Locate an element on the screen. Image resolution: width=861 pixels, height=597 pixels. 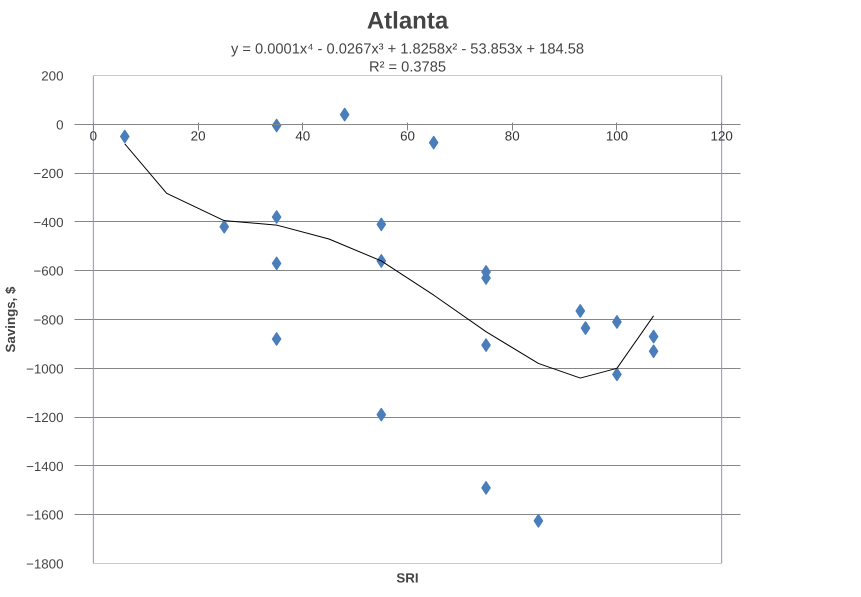
x-axis-title: SRI is located at coordinates (407, 578).